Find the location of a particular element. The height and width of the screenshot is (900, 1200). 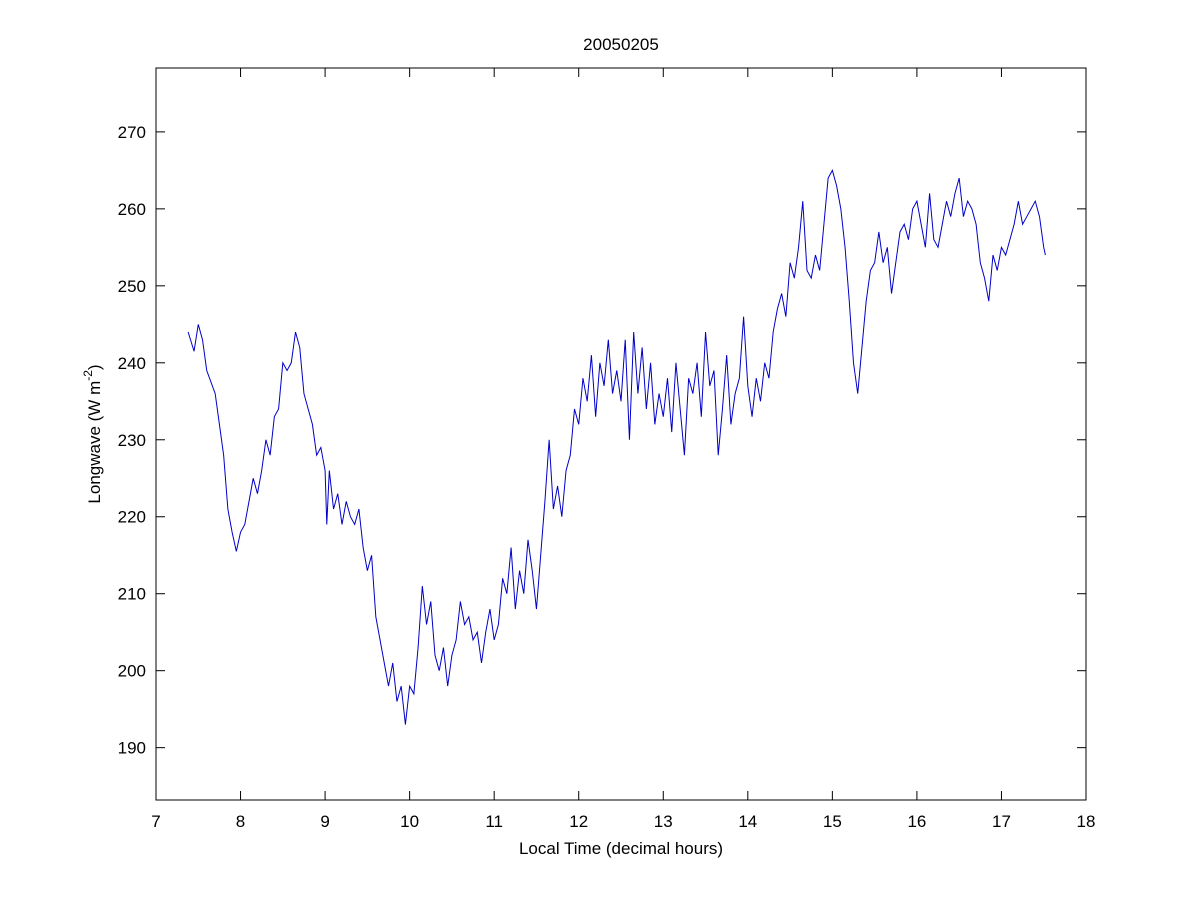

y-label-text: Longwave (W m is located at coordinates (94, 442).